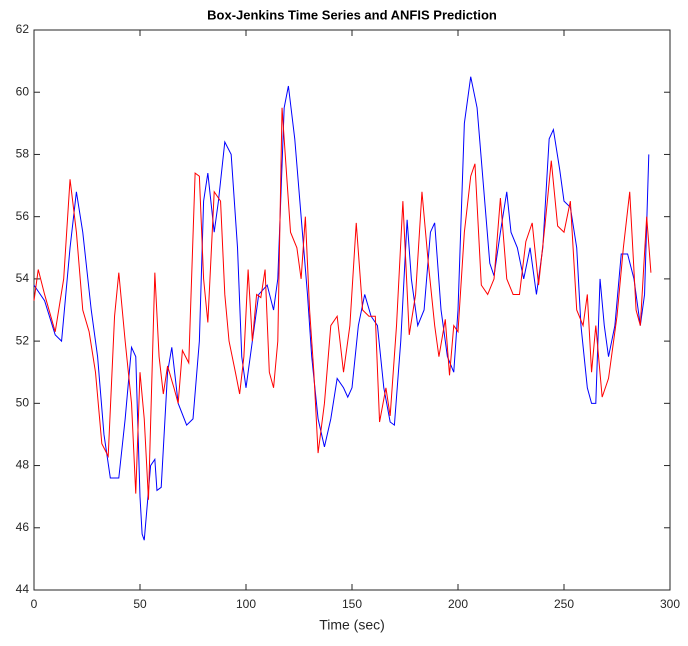 The width and height of the screenshot is (688, 646). What do you see at coordinates (352, 604) in the screenshot?
I see `x-tick-label: 150` at bounding box center [352, 604].